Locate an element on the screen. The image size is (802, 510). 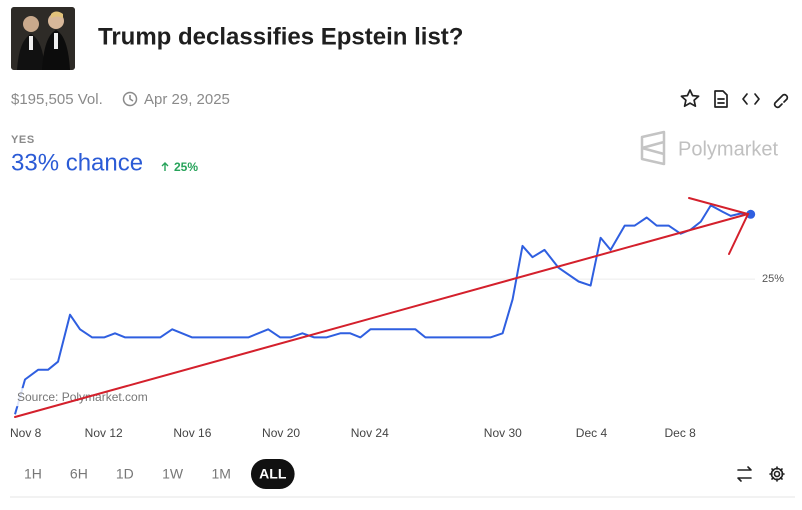
outcome-label: YES is located at coordinates (23, 140).